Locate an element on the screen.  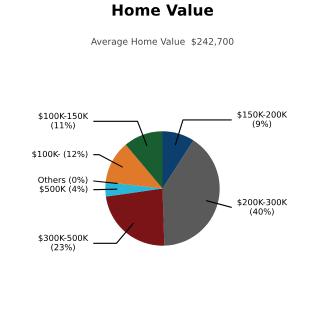
legend-label: Others (0%) is located at coordinates (63, 180).